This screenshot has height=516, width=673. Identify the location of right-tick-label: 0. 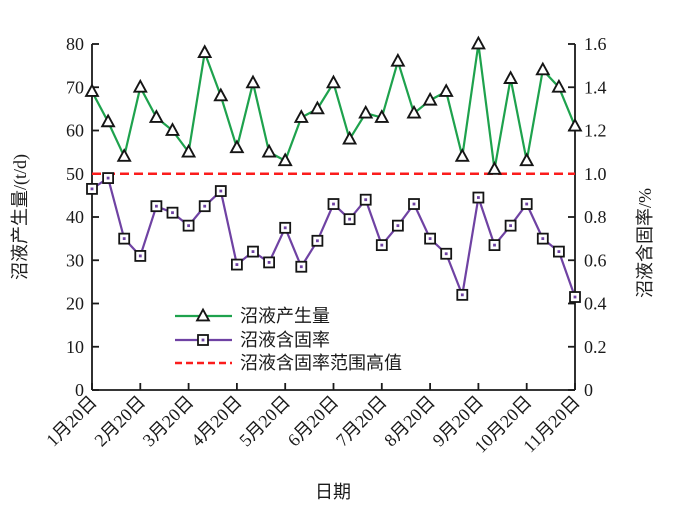
(588, 390).